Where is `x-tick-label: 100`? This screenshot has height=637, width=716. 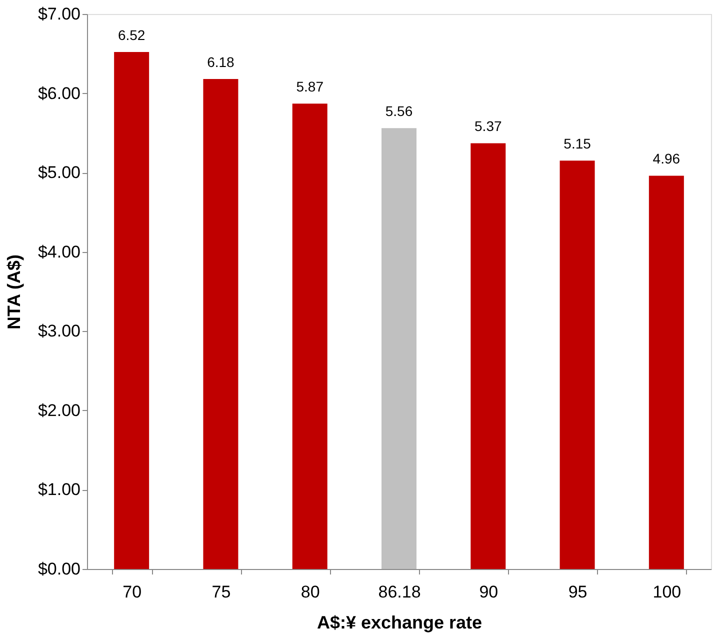 x-tick-label: 100 is located at coordinates (667, 592).